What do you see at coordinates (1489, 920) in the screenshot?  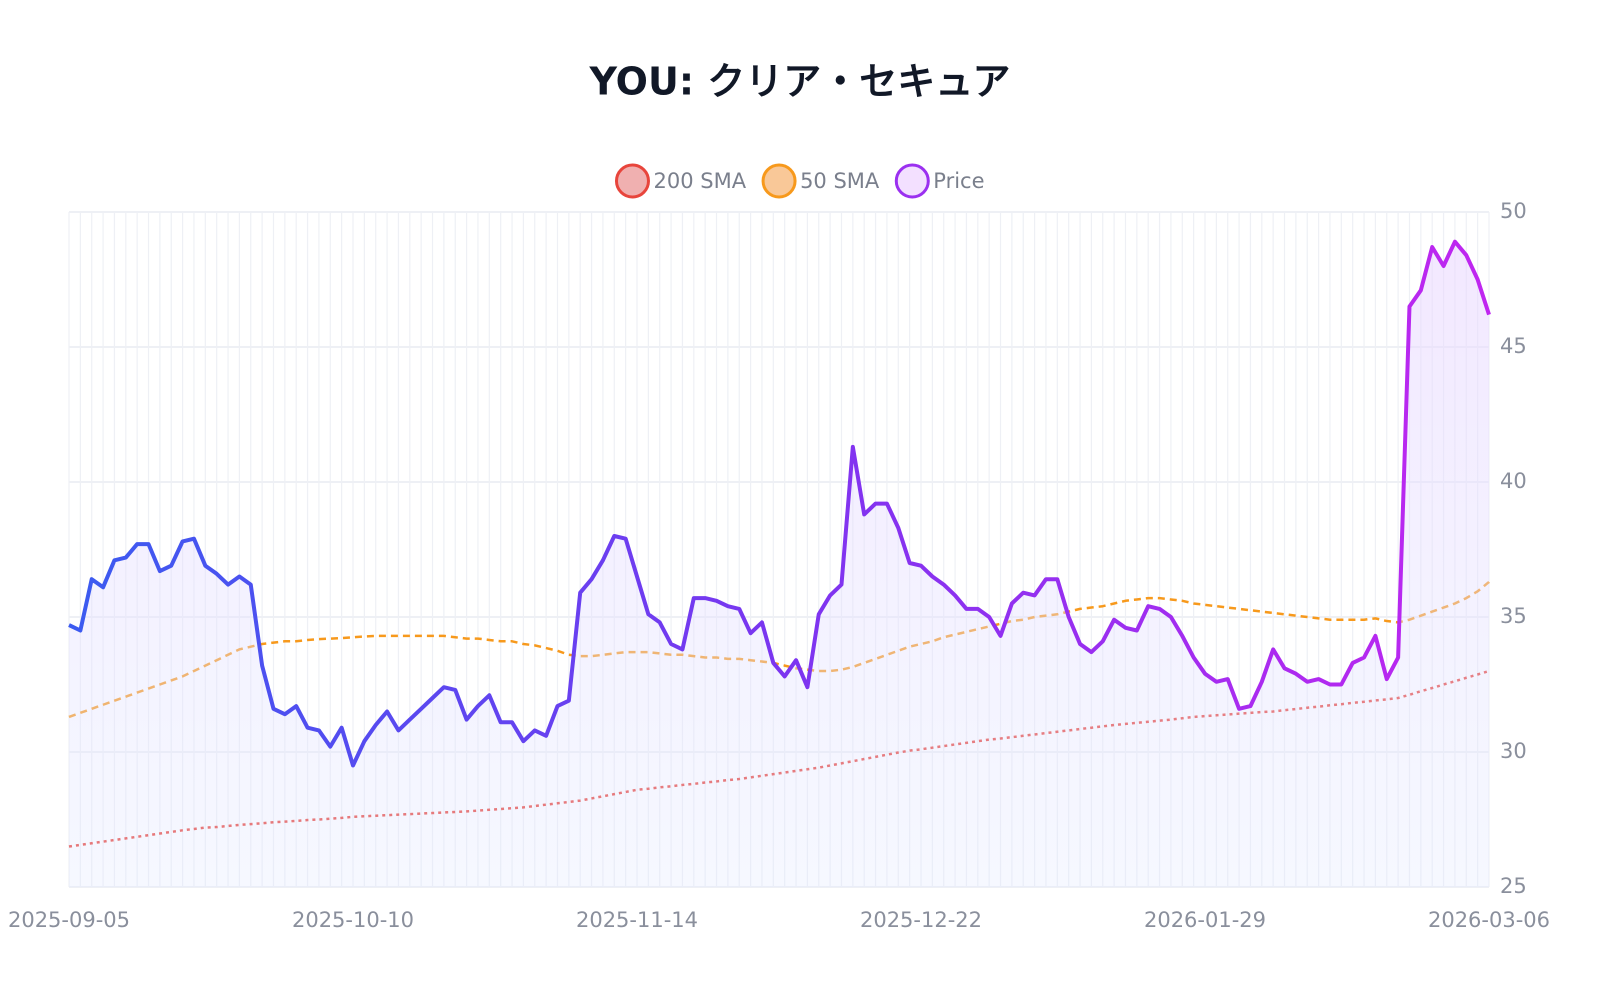 I see `x-tick-label: 2026-03-06` at bounding box center [1489, 920].